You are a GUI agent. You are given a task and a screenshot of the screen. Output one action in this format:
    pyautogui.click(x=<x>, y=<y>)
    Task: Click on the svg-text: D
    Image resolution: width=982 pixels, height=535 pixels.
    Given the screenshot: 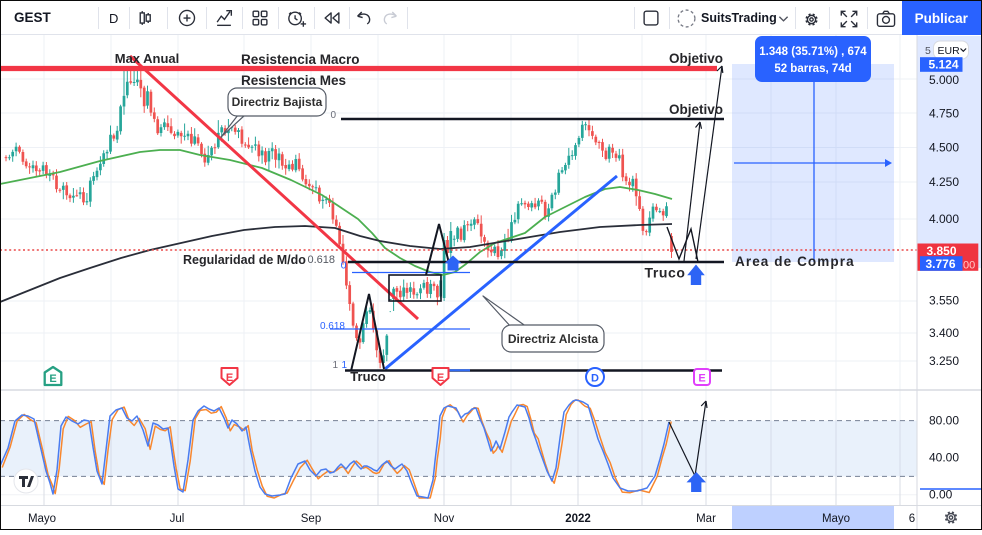 What is the action you would take?
    pyautogui.click(x=595, y=379)
    